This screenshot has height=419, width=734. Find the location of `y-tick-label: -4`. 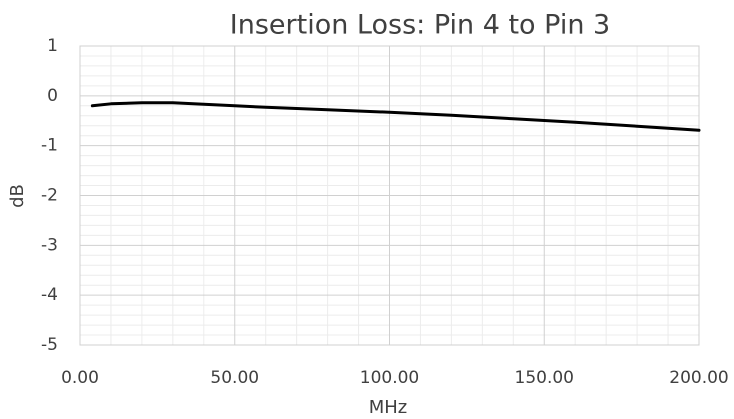

y-tick-label: -4 is located at coordinates (49, 295).